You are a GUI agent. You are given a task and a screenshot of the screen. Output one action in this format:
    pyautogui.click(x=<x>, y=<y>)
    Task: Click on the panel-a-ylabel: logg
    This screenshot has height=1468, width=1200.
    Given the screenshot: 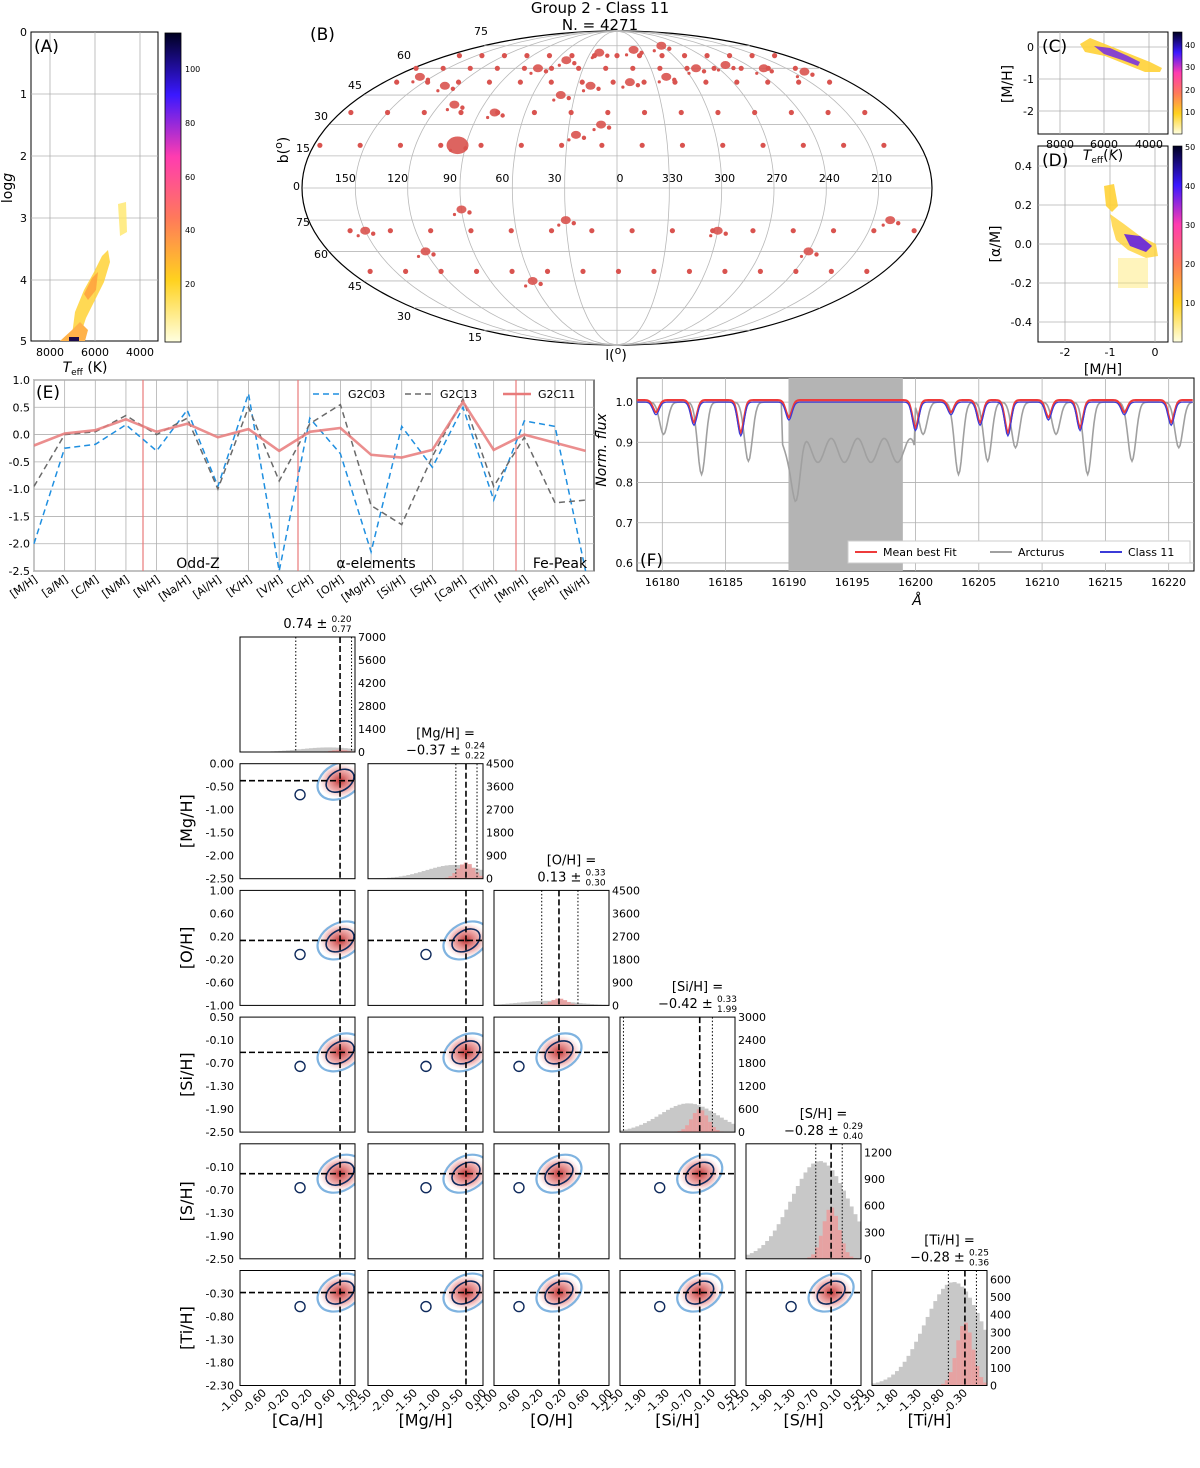 What is the action you would take?
    pyautogui.click(x=8, y=188)
    